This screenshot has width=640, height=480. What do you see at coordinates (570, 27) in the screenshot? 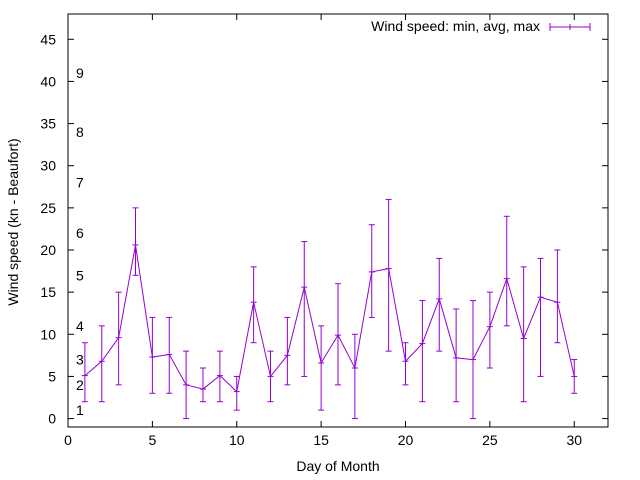
I see `legend-sample` at bounding box center [570, 27].